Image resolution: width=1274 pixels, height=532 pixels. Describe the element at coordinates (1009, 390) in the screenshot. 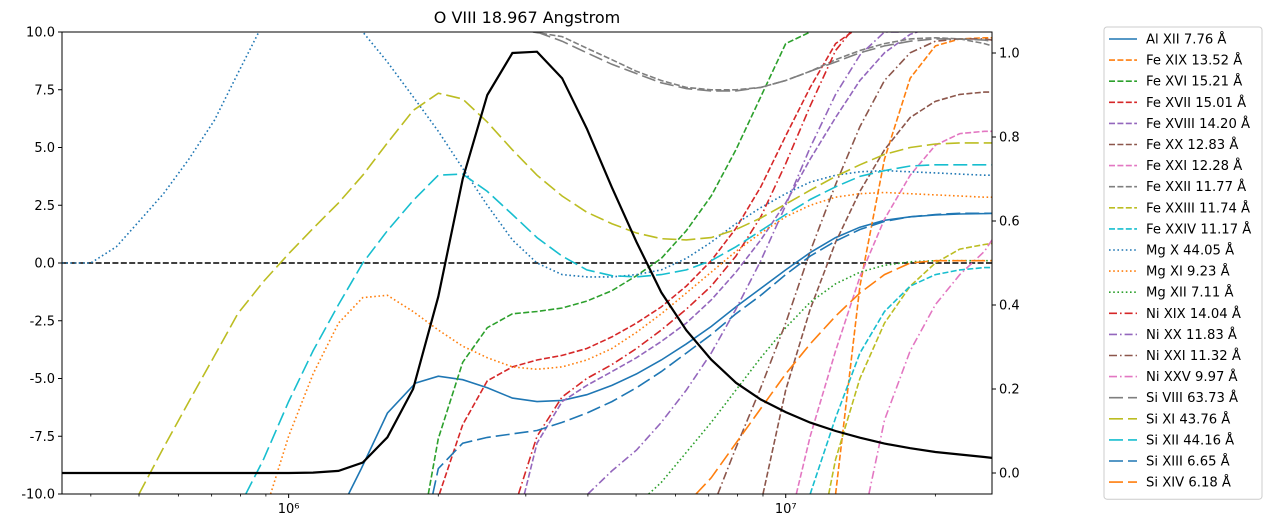

I see `y2-tick-label-1: 0.2` at that location.